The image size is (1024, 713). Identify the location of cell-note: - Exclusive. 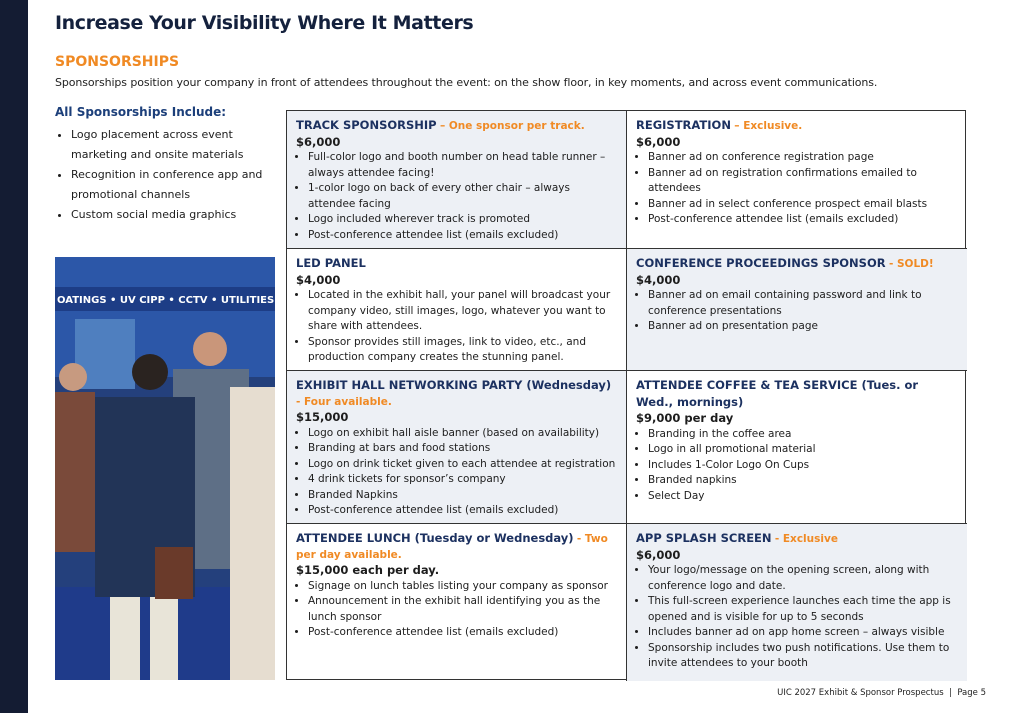
(806, 539).